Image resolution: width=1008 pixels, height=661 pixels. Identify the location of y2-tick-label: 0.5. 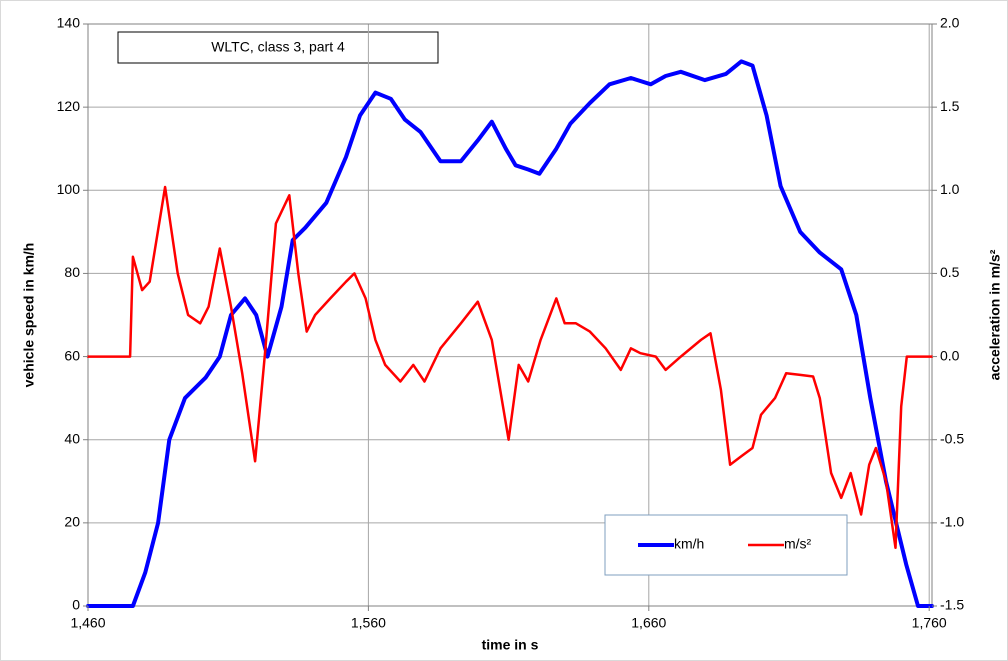
(950, 272).